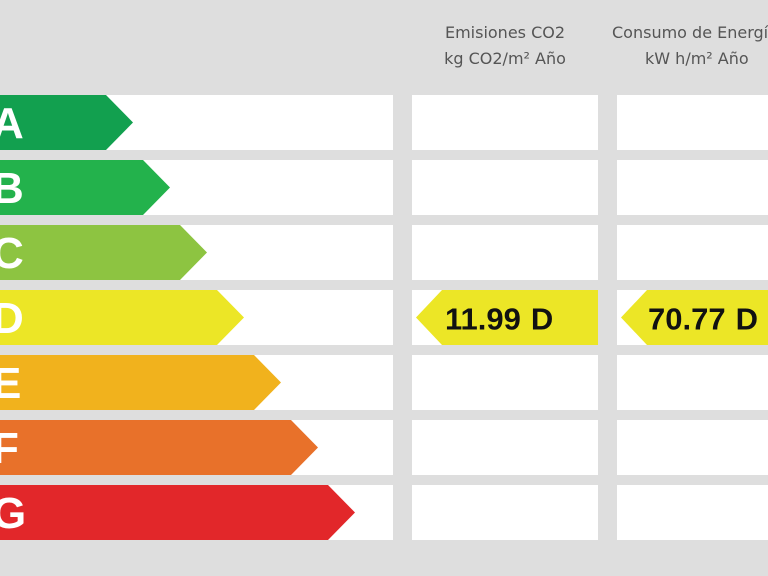 This screenshot has height=576, width=768. Describe the element at coordinates (12, 123) in the screenshot. I see `class-letter: A` at that location.